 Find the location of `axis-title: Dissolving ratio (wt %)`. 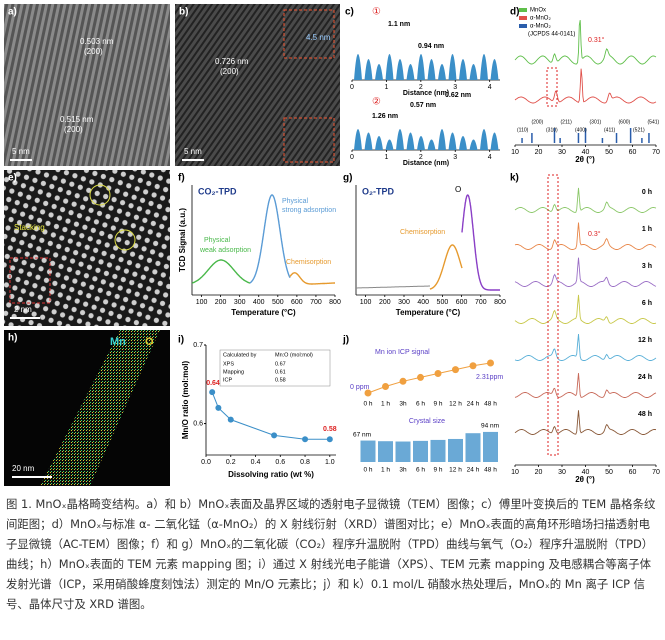

axis-title: Dissolving ratio (wt %) is located at coordinates (271, 474).